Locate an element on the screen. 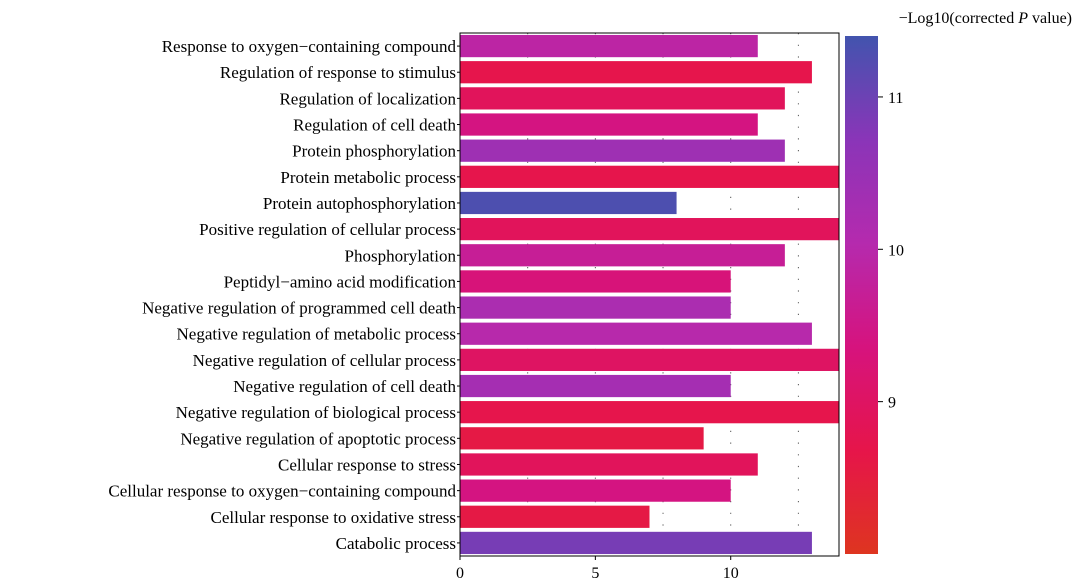 This screenshot has width=1077, height=582. legend-title: −Log10(corrected P value) is located at coordinates (985, 18).